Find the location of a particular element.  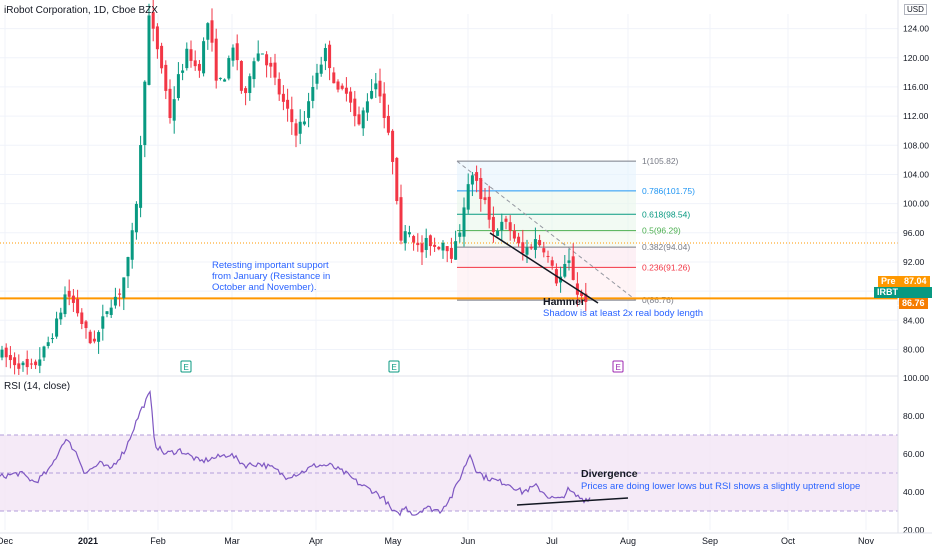

earnings-marker-jul: E is located at coordinates (618, 366).